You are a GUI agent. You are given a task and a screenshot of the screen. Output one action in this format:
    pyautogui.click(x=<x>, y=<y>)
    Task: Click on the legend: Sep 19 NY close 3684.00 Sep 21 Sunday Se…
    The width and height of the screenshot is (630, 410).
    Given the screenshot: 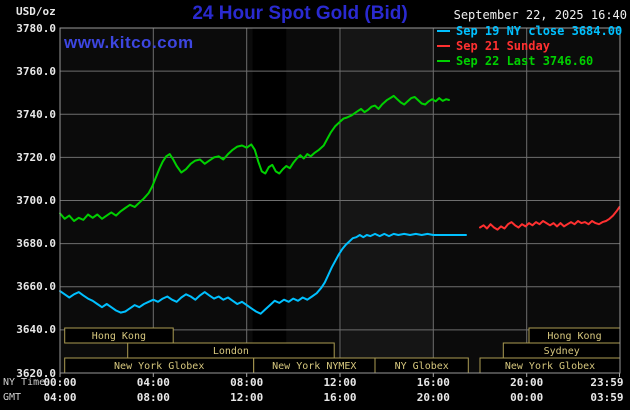 What is the action you would take?
    pyautogui.click(x=529, y=45)
    